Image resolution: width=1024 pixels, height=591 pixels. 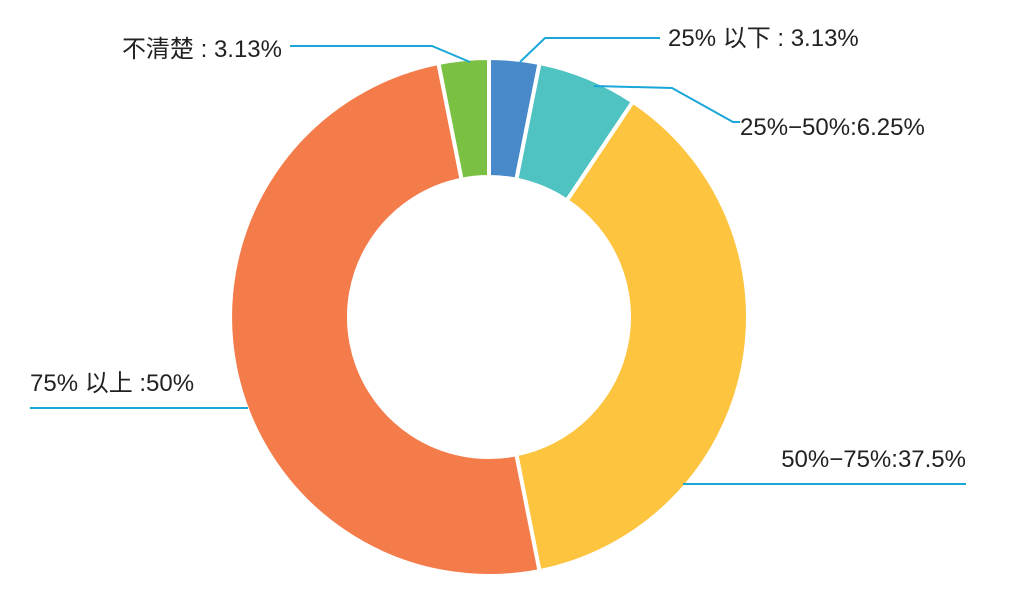 I want to click on slice-label-2: 25%−50%:6.25%, so click(x=832, y=127).